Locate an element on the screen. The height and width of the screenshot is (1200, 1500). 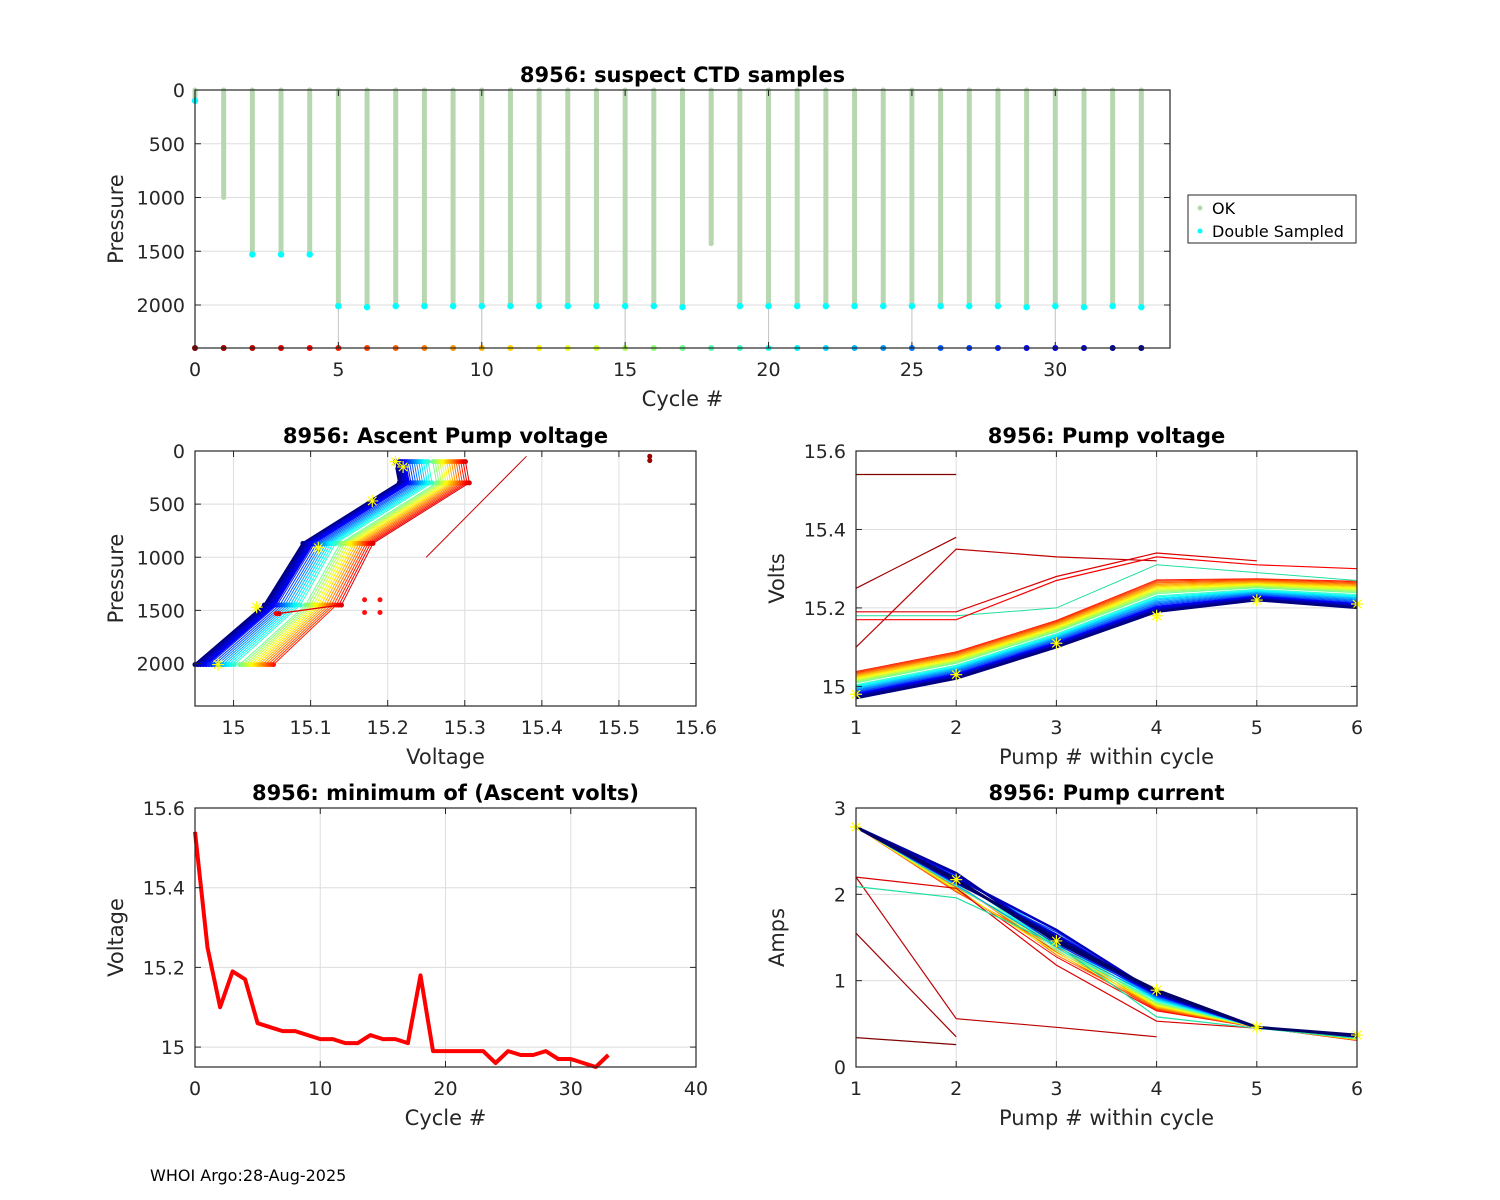
latest-cycle-line is located at coordinates (1106, 931).